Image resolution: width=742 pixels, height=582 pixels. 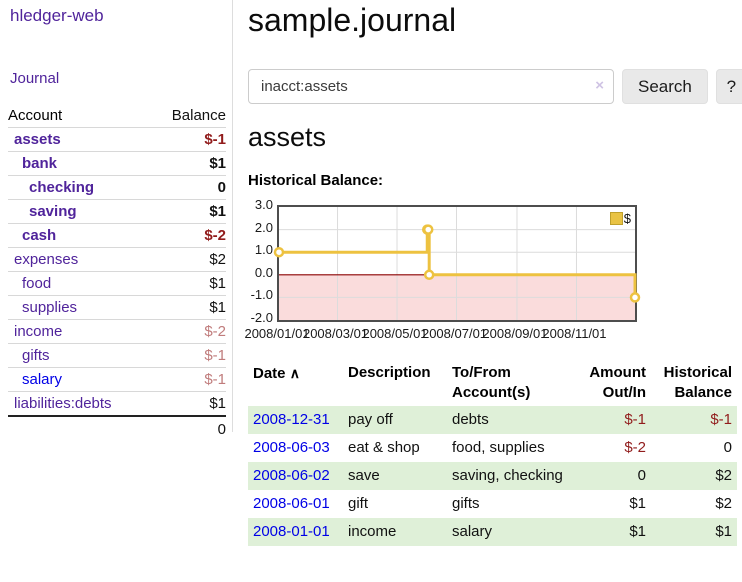 I want to click on sidebar-item-journal: Journal, so click(x=35, y=78).